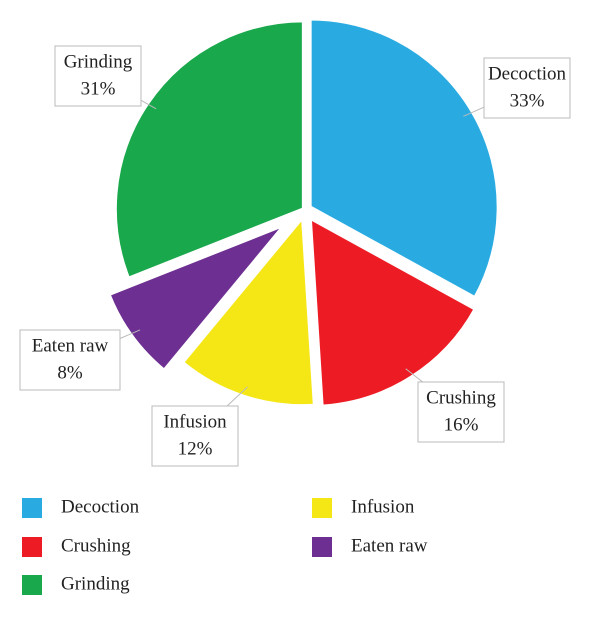  Describe the element at coordinates (195, 421) in the screenshot. I see `callout-name: Infusion` at that location.